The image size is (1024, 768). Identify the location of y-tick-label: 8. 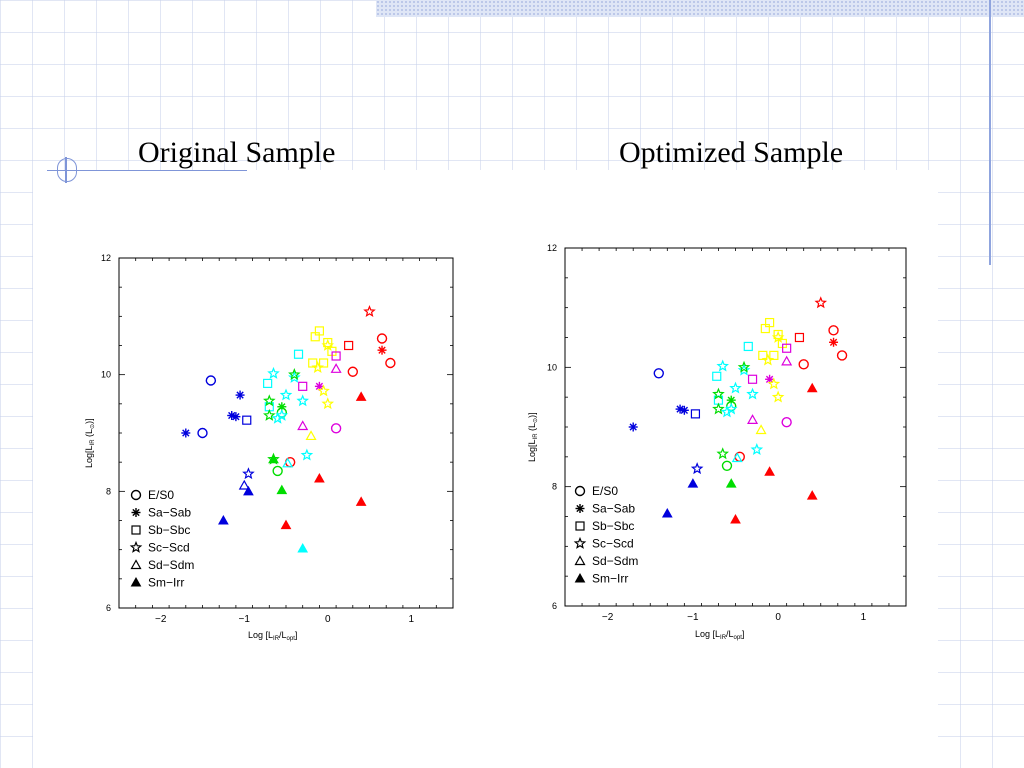
(108, 491).